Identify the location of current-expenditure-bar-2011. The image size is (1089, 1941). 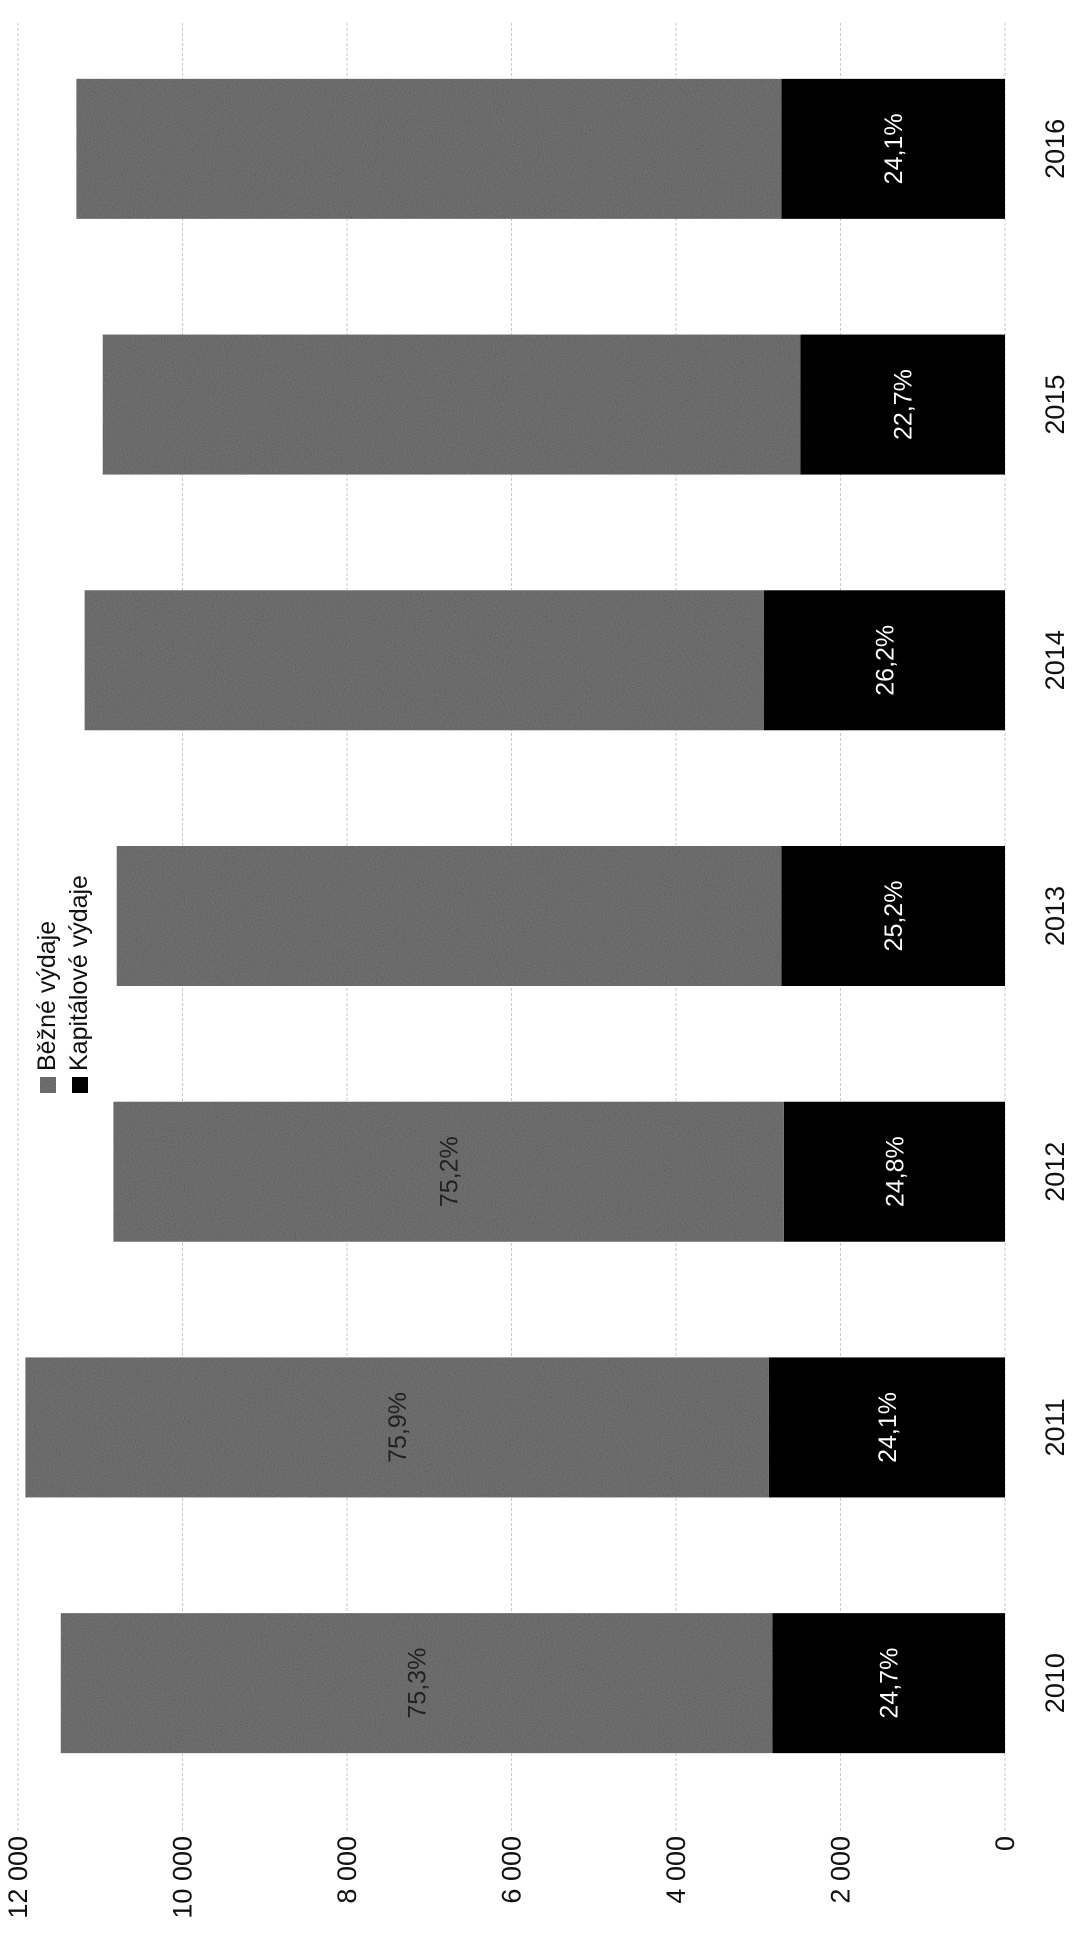
(397, 1427).